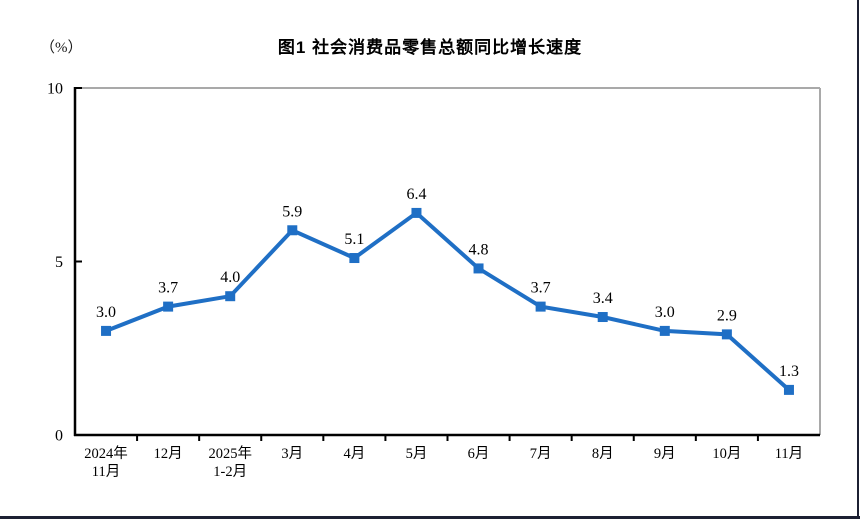  What do you see at coordinates (355, 454) in the screenshot?
I see `x-category-label: 4月` at bounding box center [355, 454].